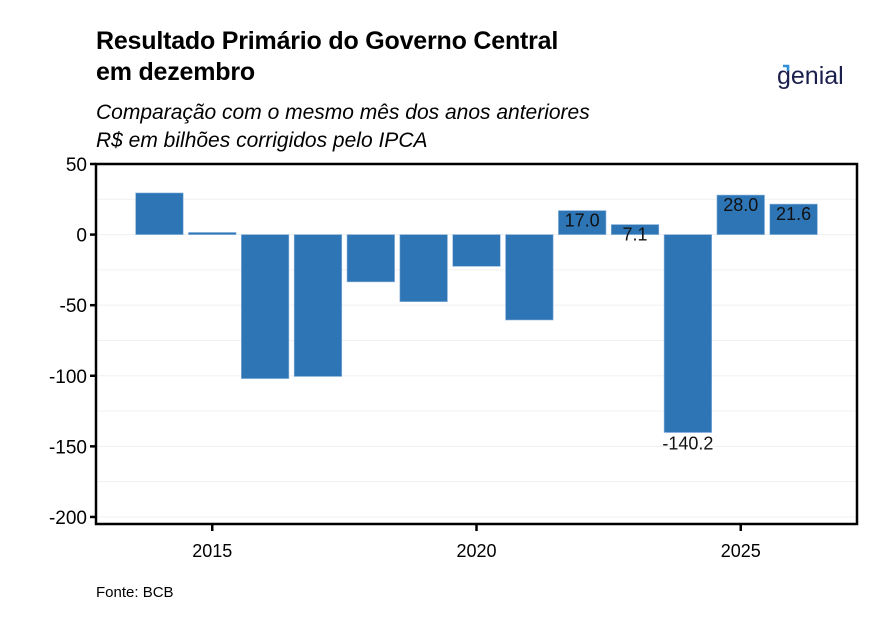 The width and height of the screenshot is (884, 631). Describe the element at coordinates (529, 277) in the screenshot. I see `bar-2021` at that location.